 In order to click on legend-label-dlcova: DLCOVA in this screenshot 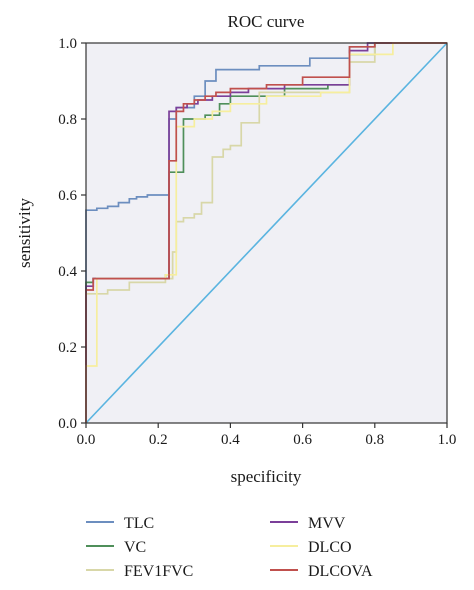, I will do `click(340, 571)`.